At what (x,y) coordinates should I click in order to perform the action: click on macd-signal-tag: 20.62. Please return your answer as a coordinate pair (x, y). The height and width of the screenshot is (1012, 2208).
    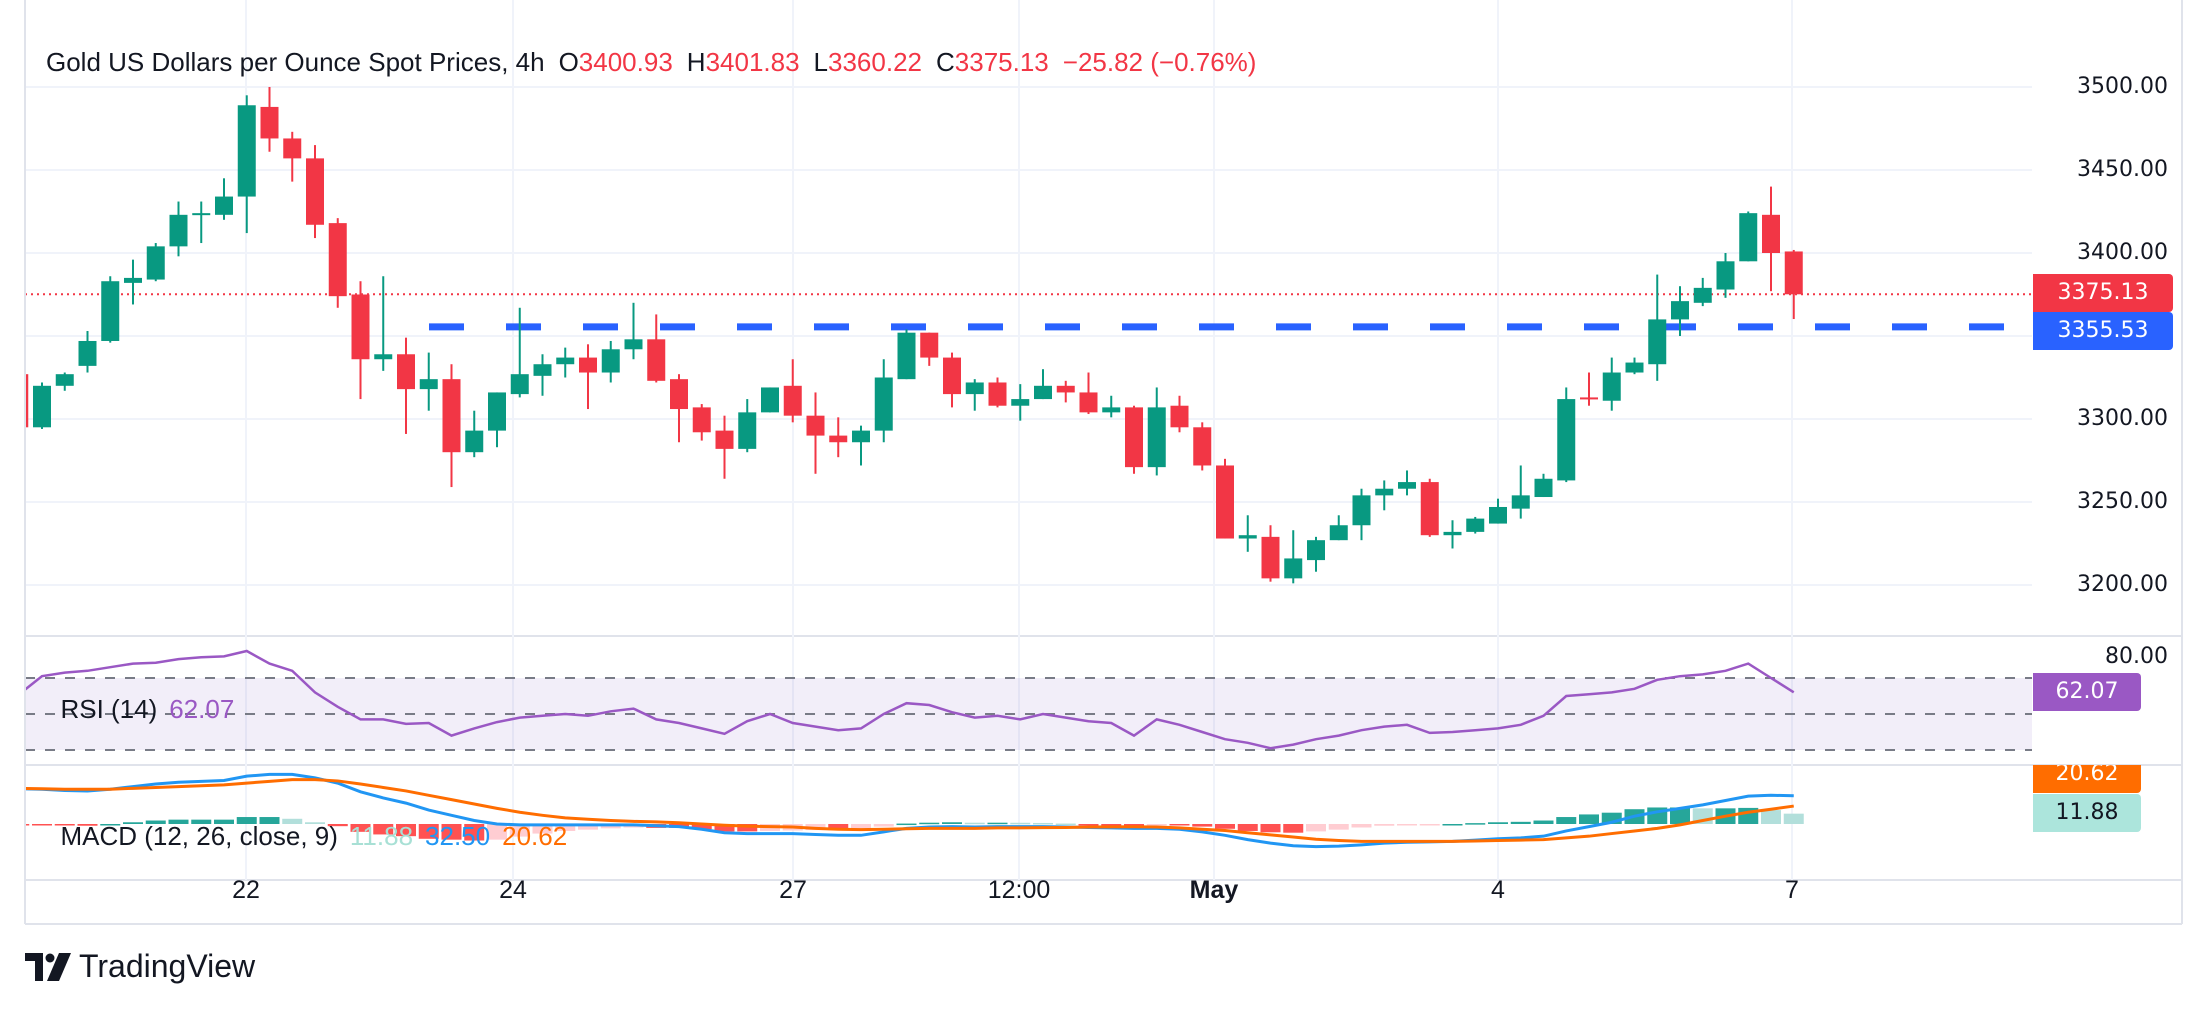
    Looking at the image, I should click on (2087, 779).